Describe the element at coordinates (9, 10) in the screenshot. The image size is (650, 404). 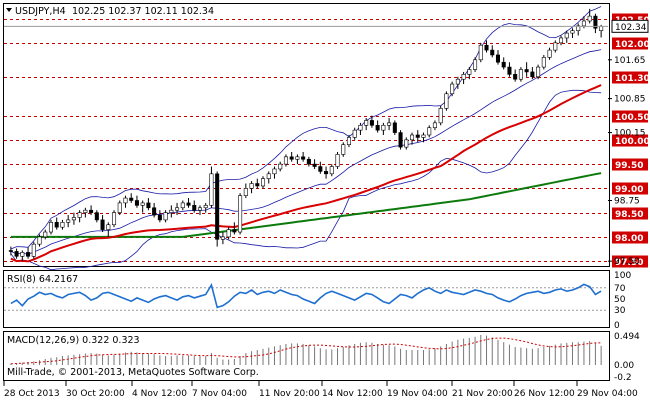
I see `dropdown-triangle-icon` at that location.